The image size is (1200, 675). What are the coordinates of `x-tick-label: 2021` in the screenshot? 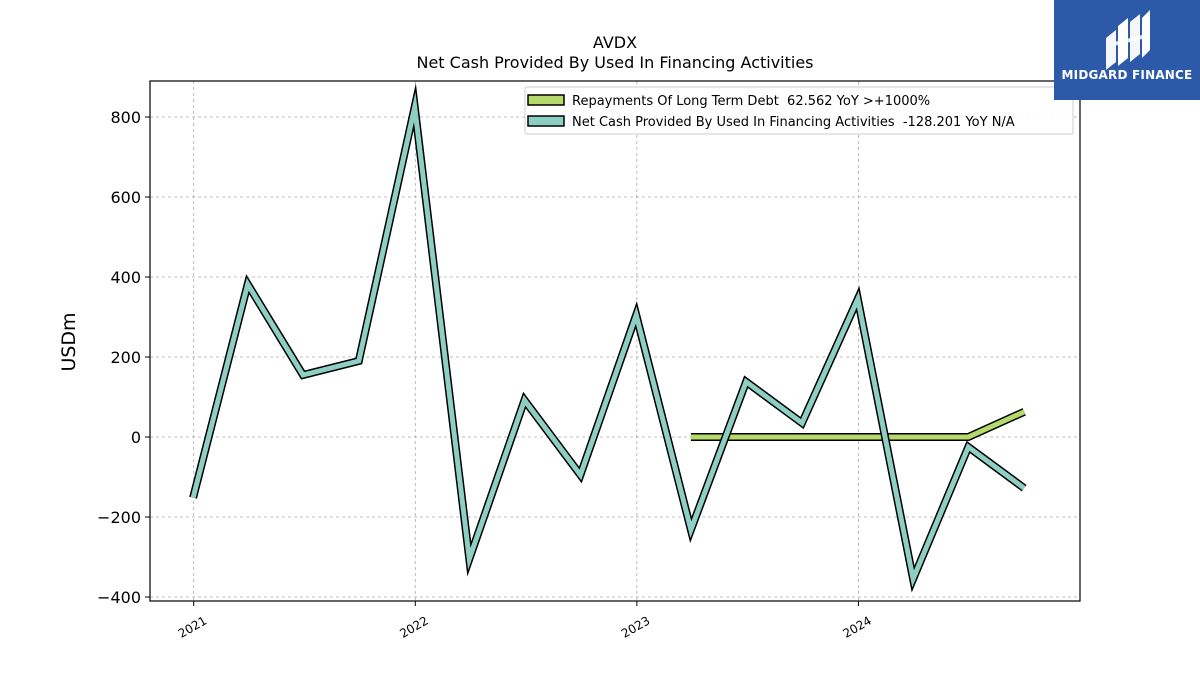 It's located at (192, 626).